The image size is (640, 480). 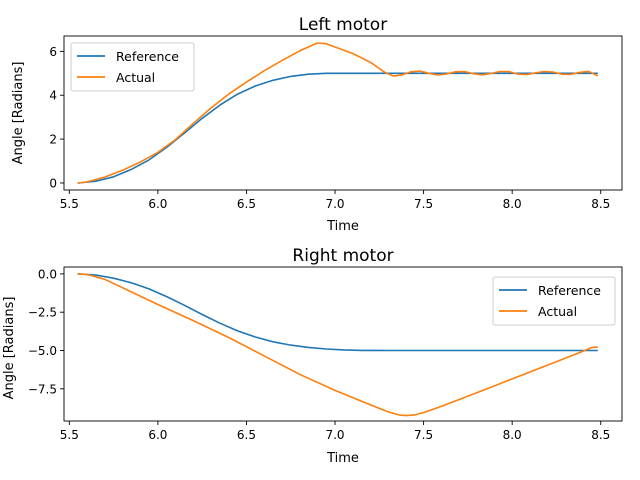 I want to click on left-motor-x-ticks: 5.5 6.0 6.5 7.0 7.5 8.0 8.5, so click(x=335, y=200).